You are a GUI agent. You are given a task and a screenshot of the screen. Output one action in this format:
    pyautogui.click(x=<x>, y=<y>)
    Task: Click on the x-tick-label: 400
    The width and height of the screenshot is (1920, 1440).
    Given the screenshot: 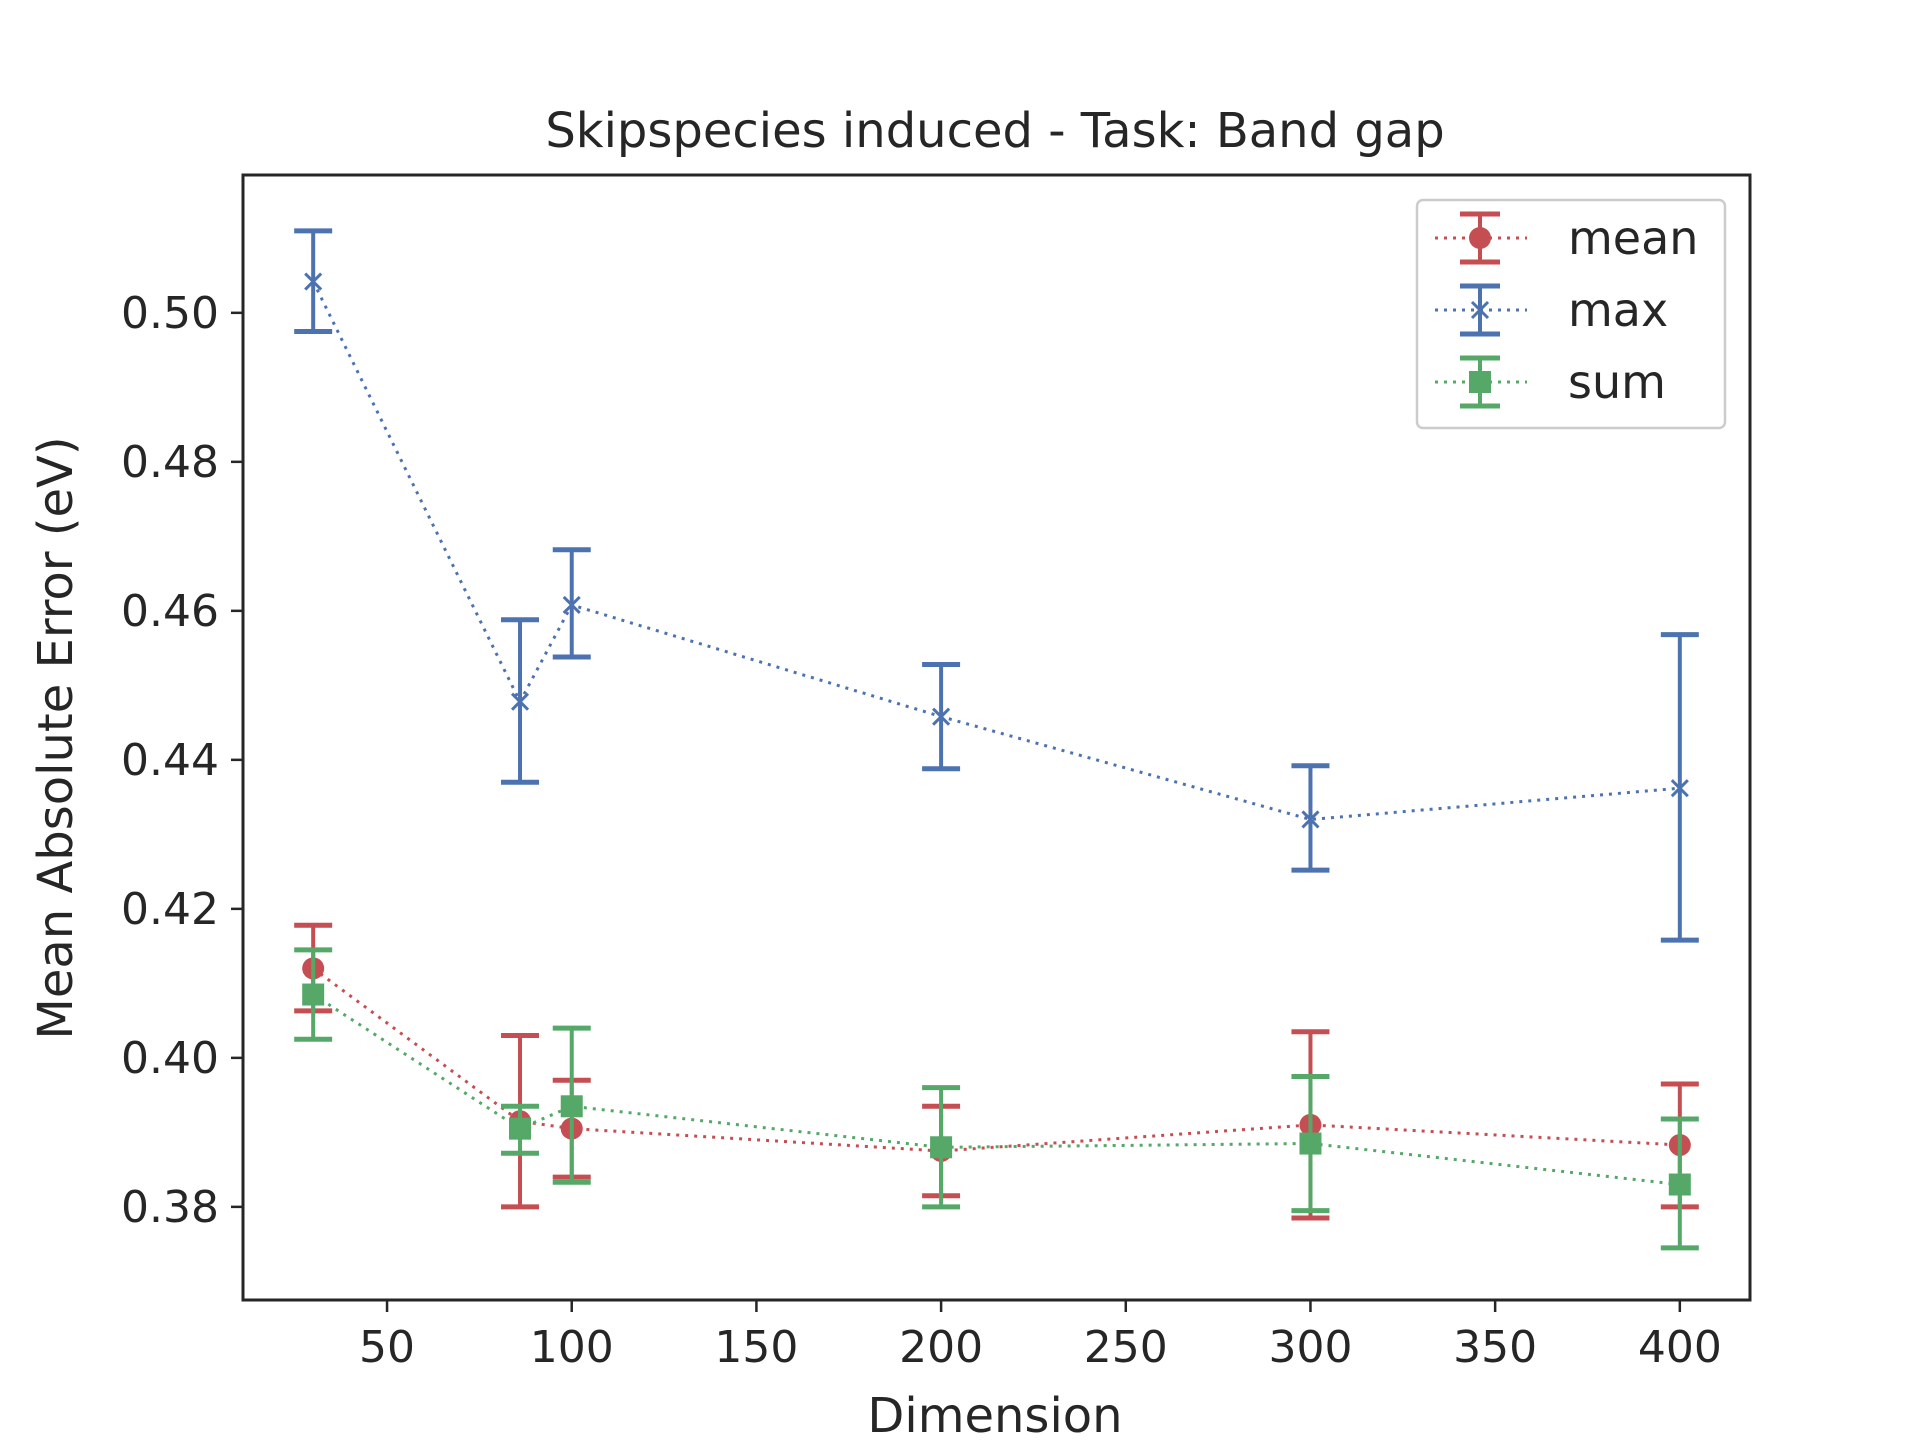 What is the action you would take?
    pyautogui.click(x=1680, y=1347)
    